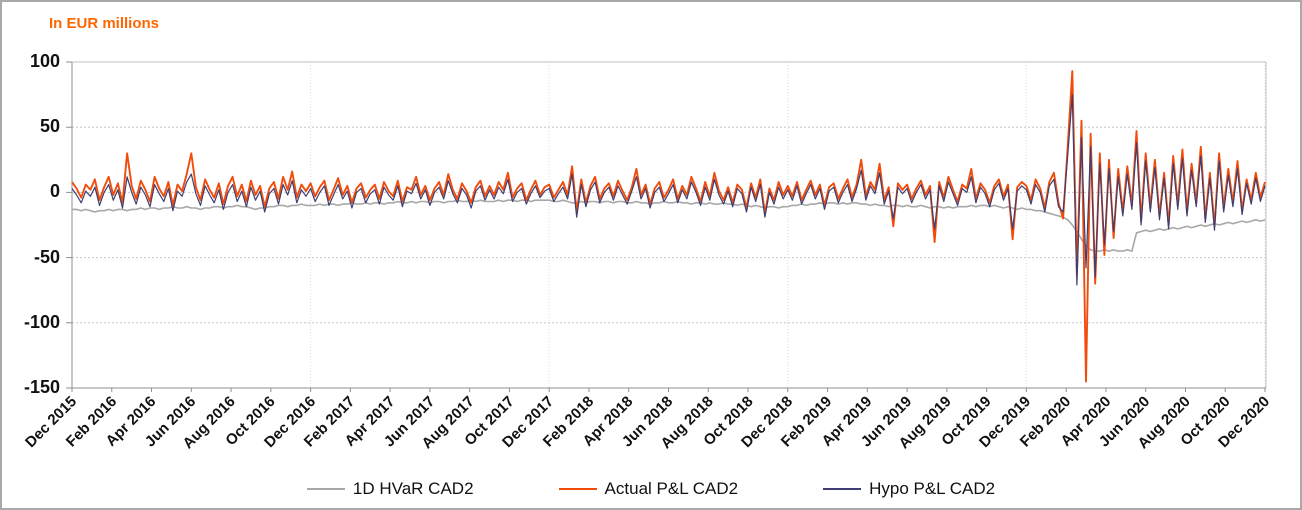 The image size is (1302, 510). Describe the element at coordinates (842, 489) in the screenshot. I see `hypo-pnl-line-swatch` at that location.